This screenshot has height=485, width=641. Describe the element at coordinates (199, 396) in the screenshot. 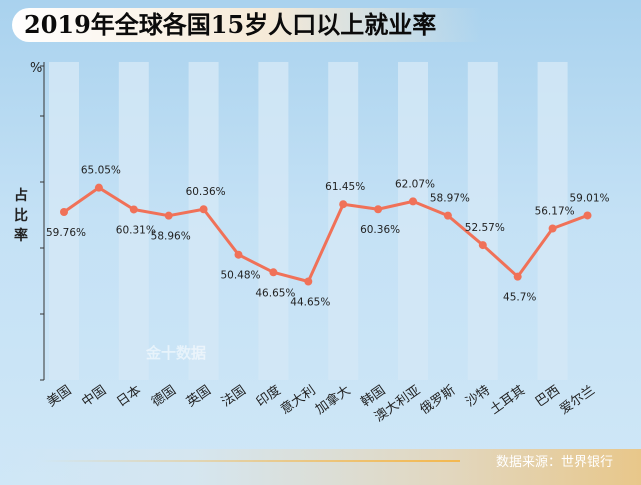

I see `x-tick-label: 英国` at that location.